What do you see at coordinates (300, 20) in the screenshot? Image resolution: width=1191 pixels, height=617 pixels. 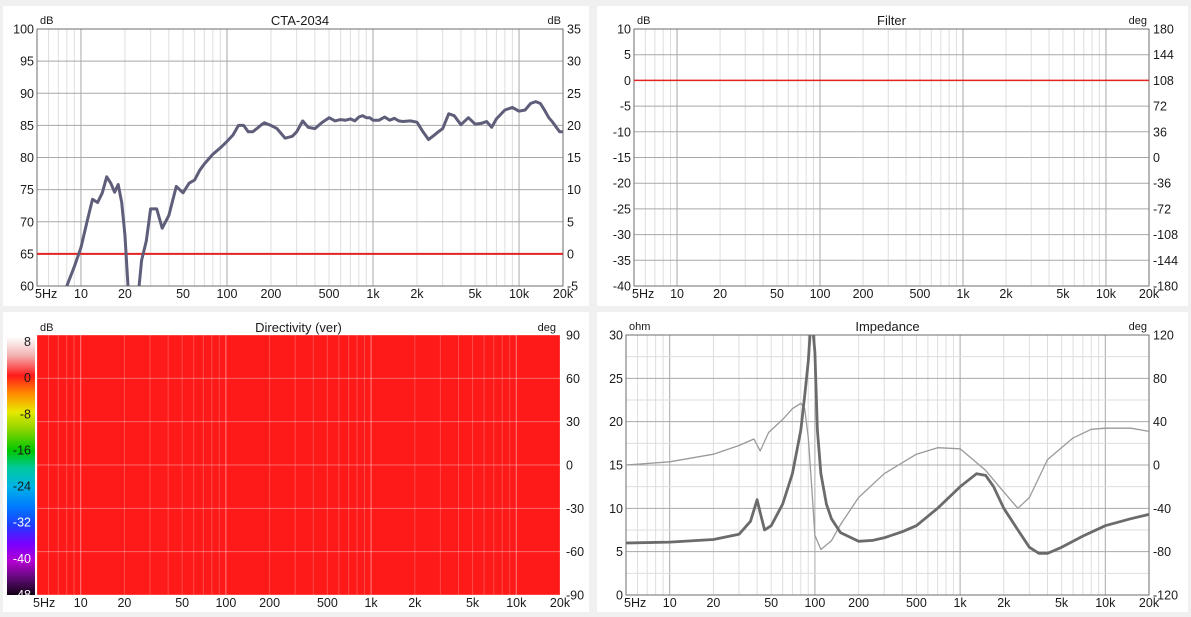 I see `chart-title: CTA-2034` at bounding box center [300, 20].